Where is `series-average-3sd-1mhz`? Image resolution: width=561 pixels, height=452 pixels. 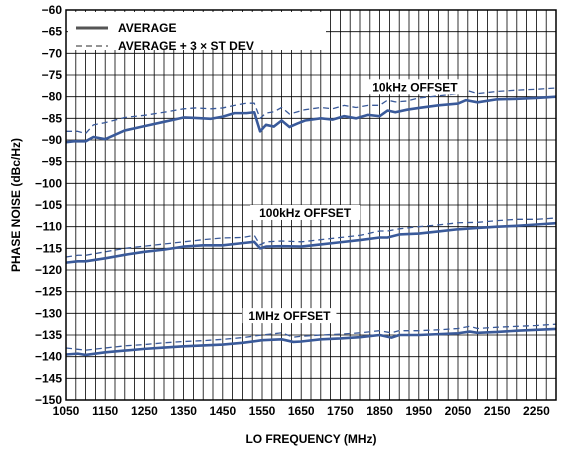 series-average-3sd-1mhz is located at coordinates (311, 337).